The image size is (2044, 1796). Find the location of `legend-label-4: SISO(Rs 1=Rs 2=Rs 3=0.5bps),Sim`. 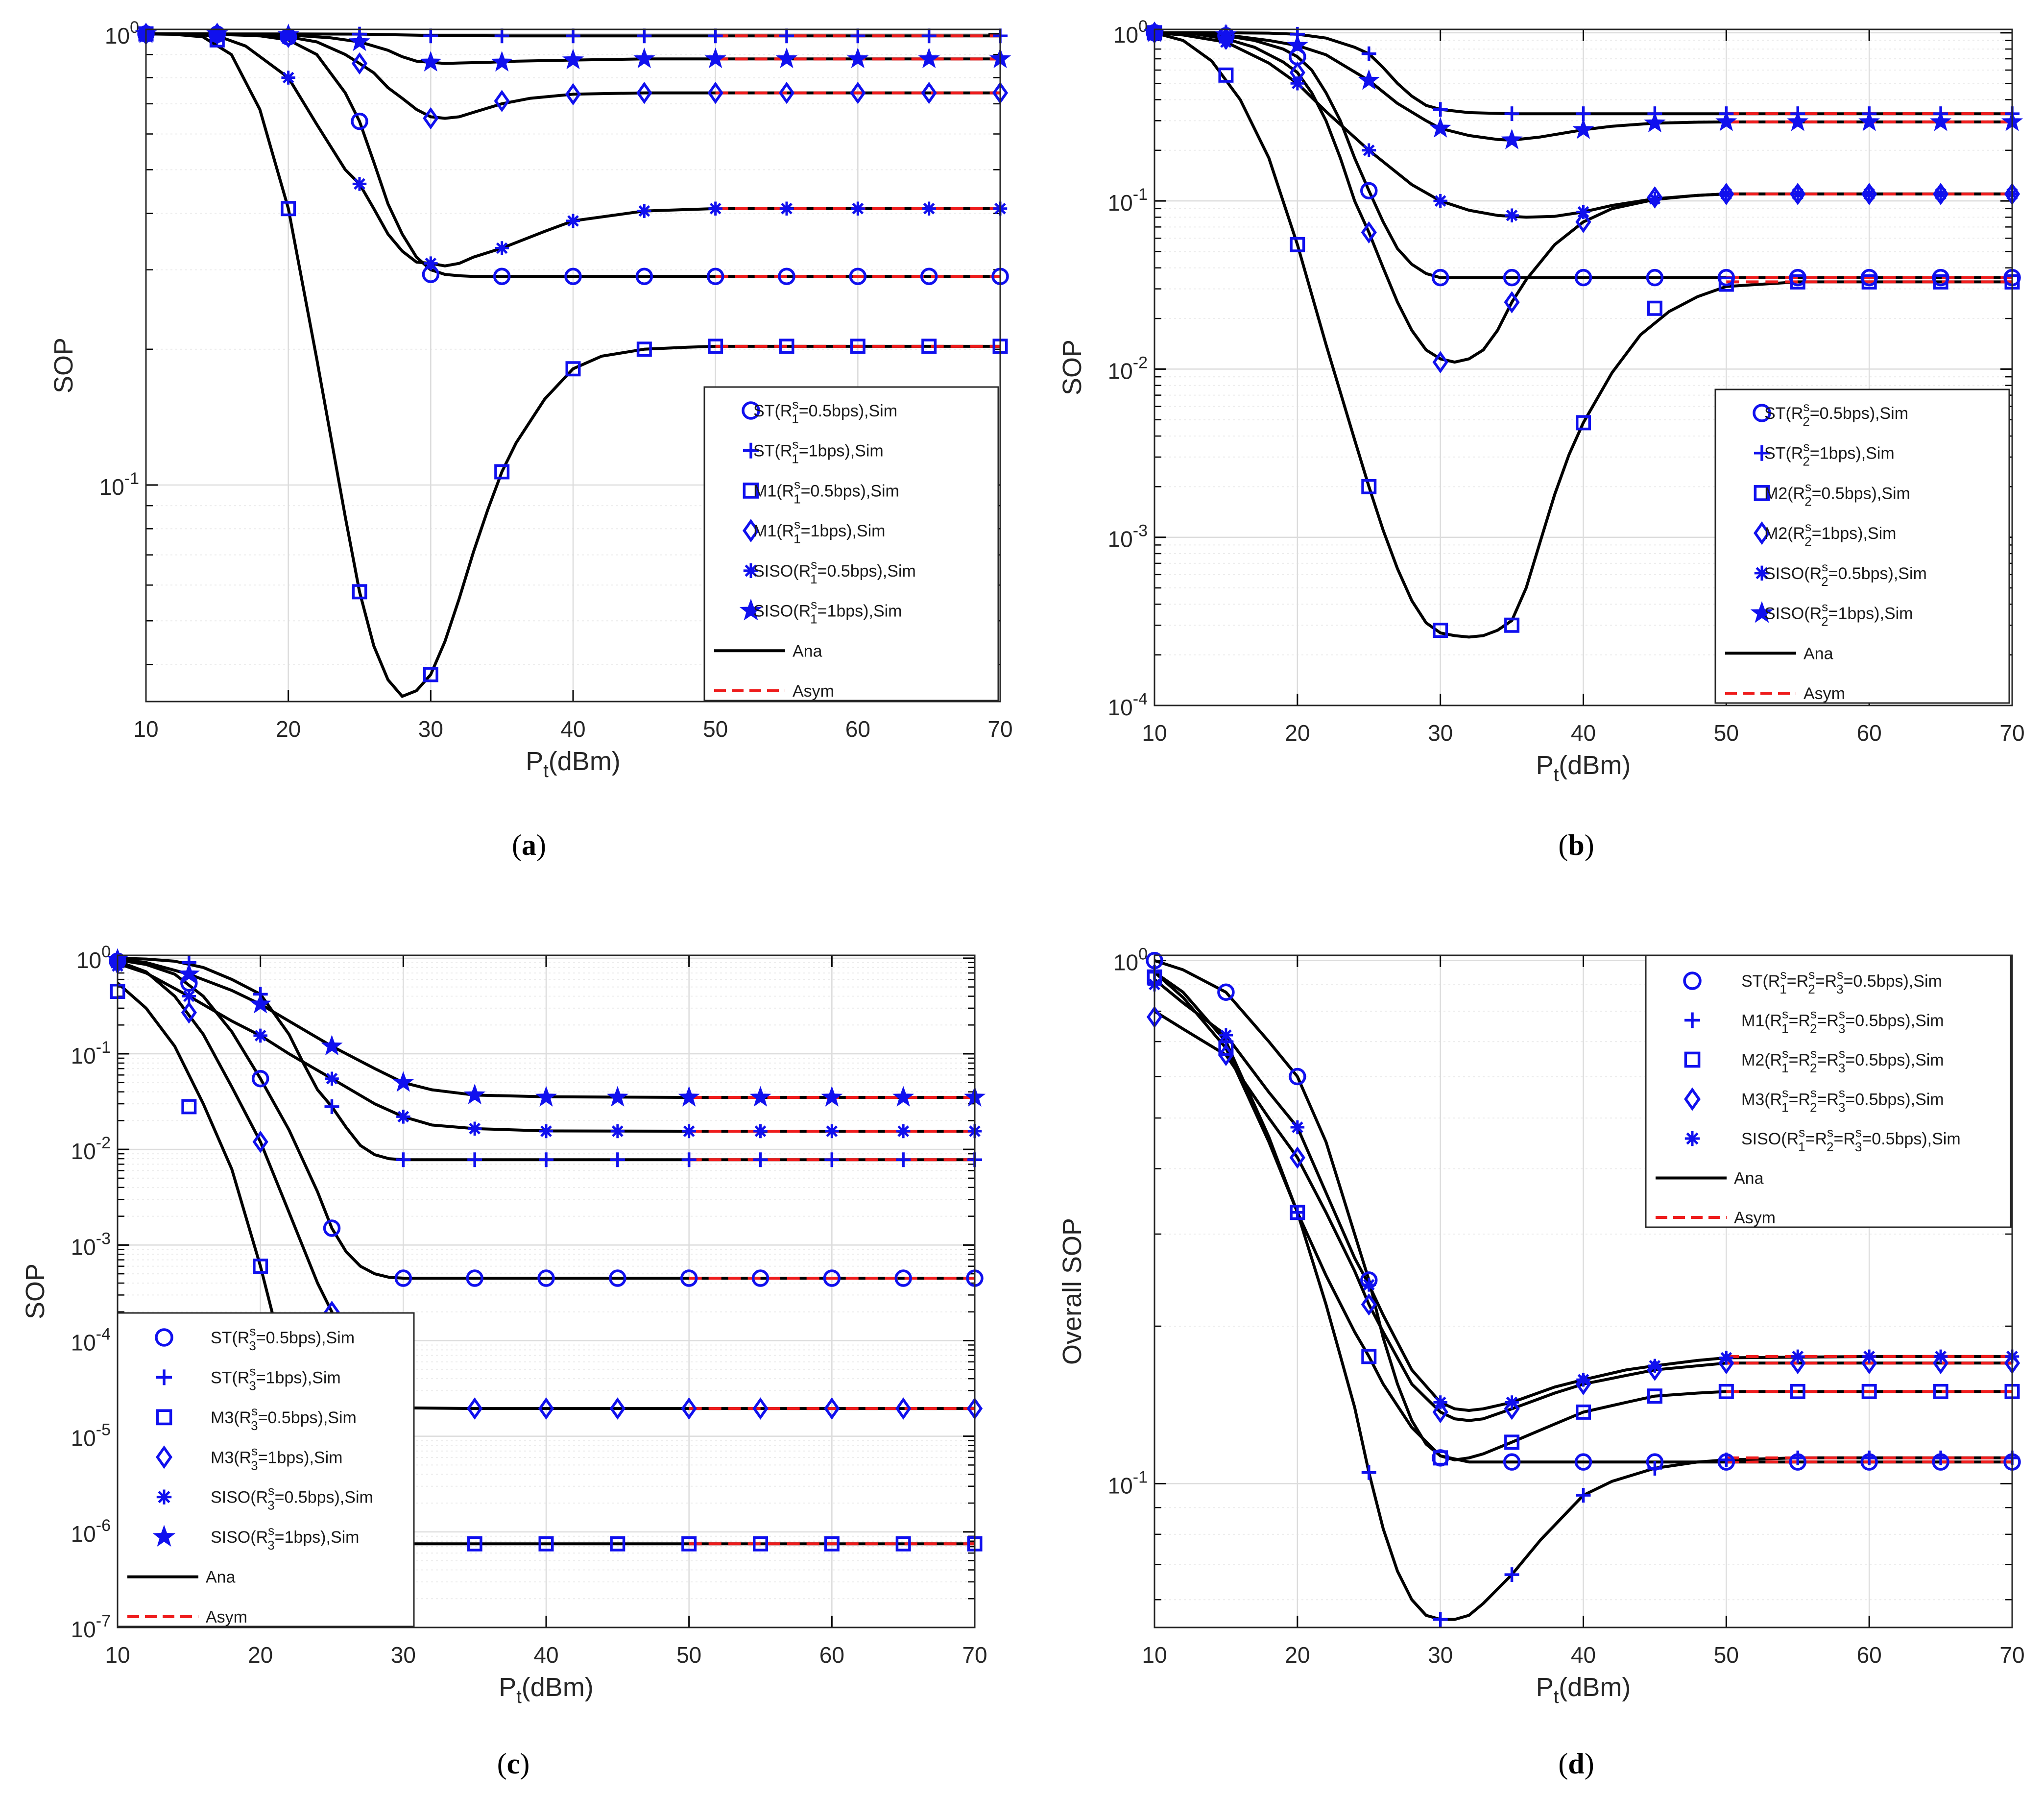

legend-label-4: SISO(Rs 1=Rs 2=Rs 3=0.5bps),Sim is located at coordinates (1851, 1140).